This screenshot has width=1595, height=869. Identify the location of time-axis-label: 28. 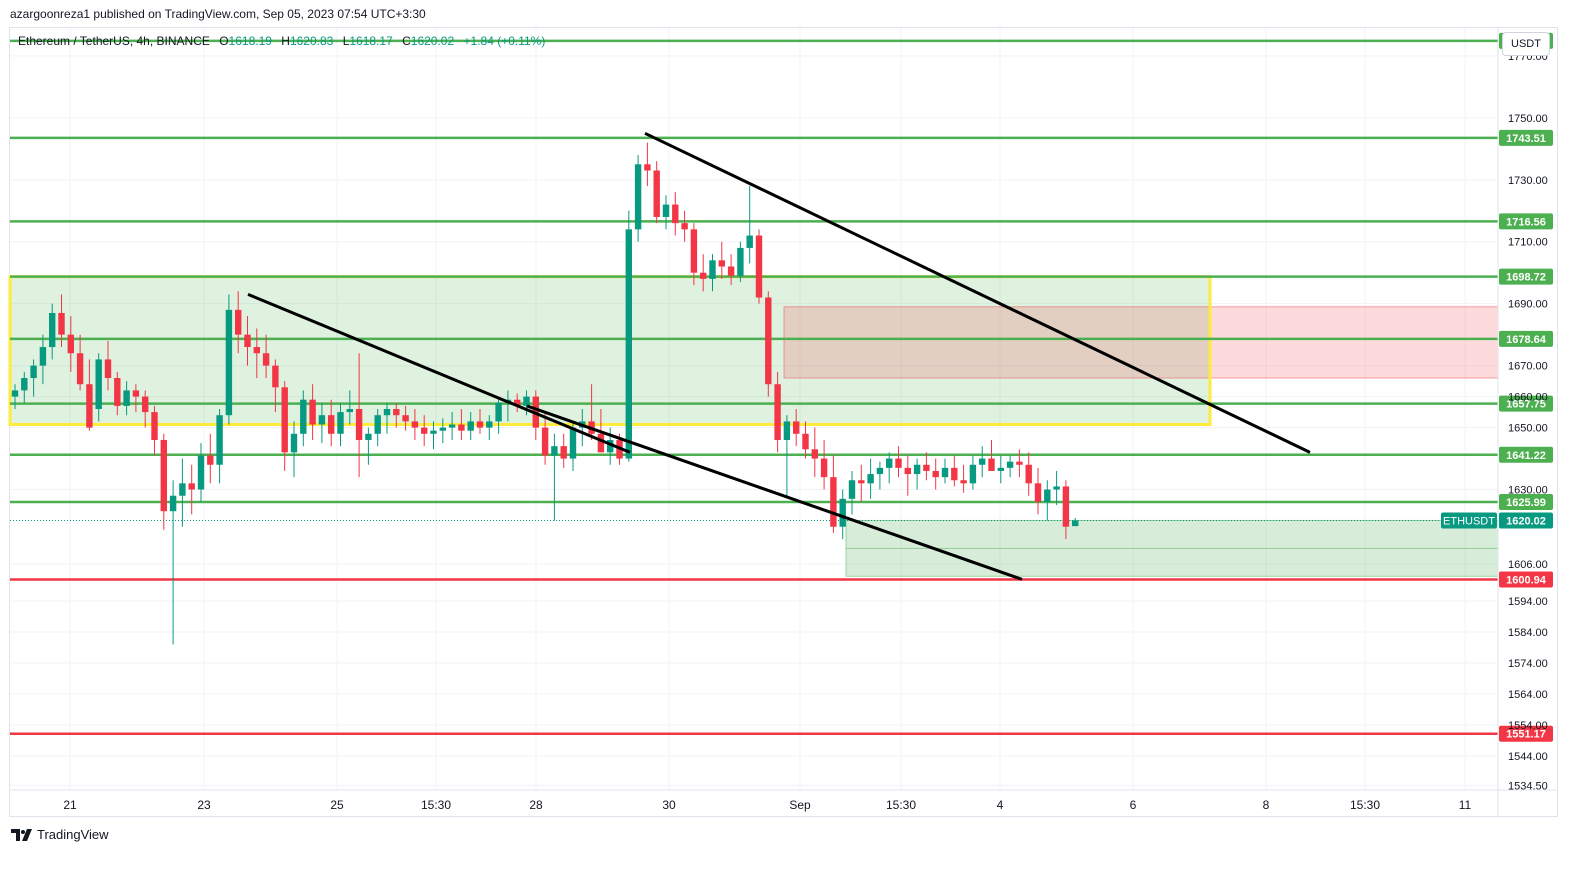
(536, 805).